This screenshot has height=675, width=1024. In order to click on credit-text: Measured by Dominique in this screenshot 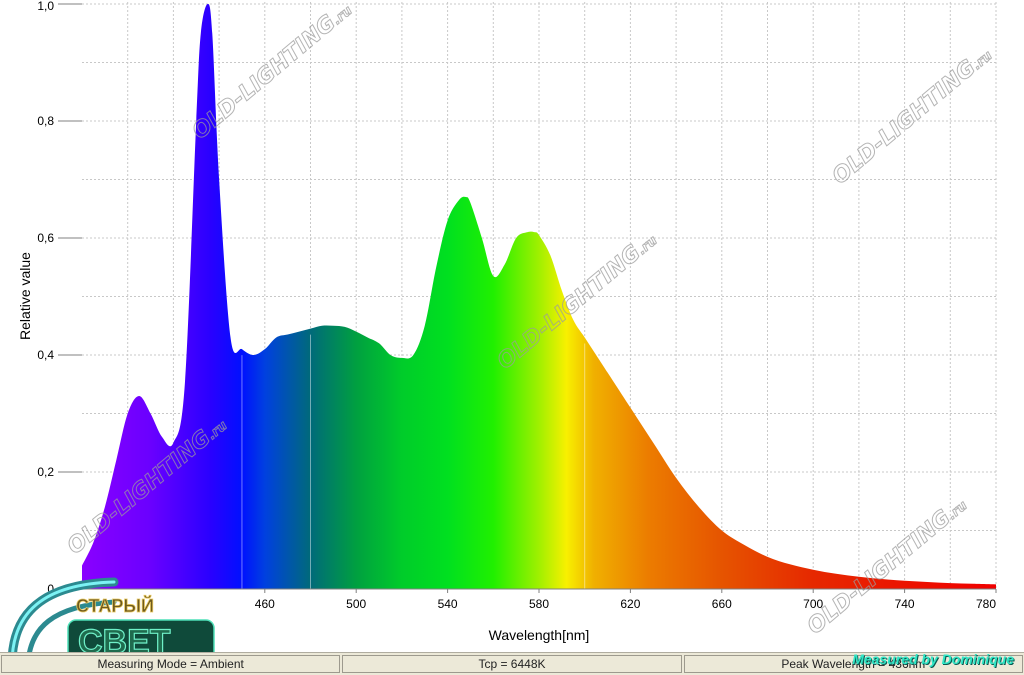, I will do `click(933, 659)`.